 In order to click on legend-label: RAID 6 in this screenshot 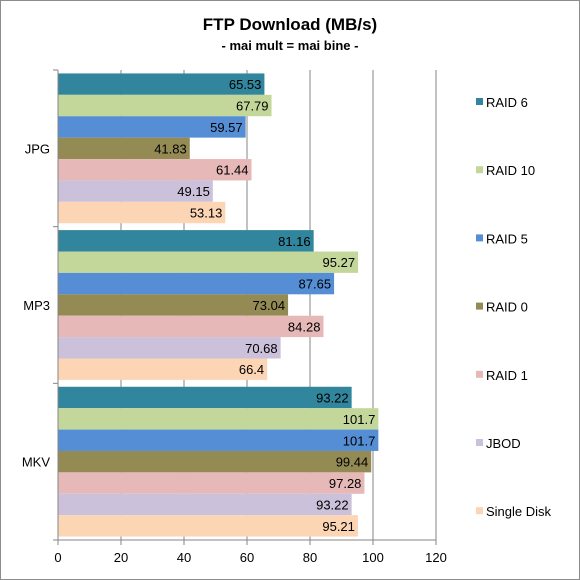, I will do `click(507, 102)`.